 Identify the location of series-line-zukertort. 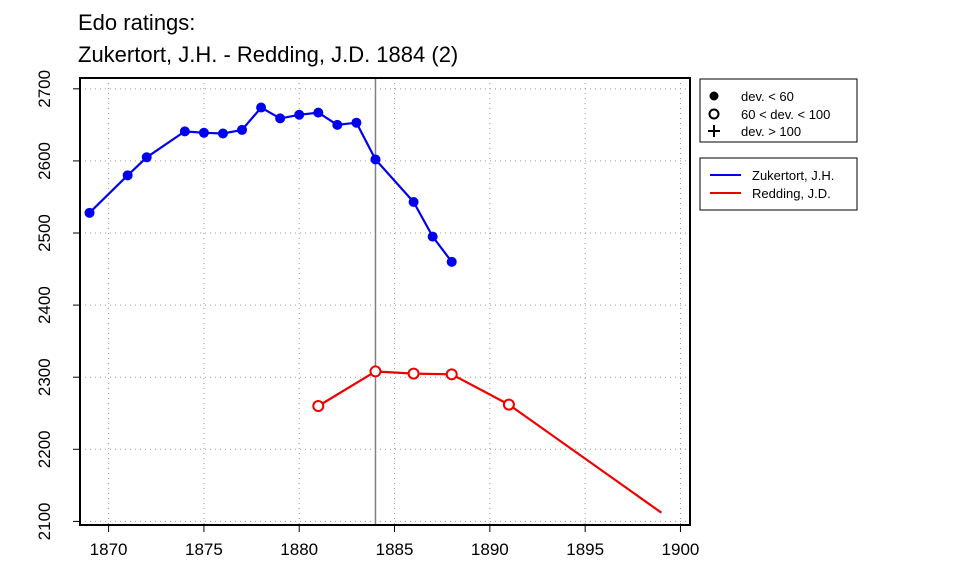
(270, 184).